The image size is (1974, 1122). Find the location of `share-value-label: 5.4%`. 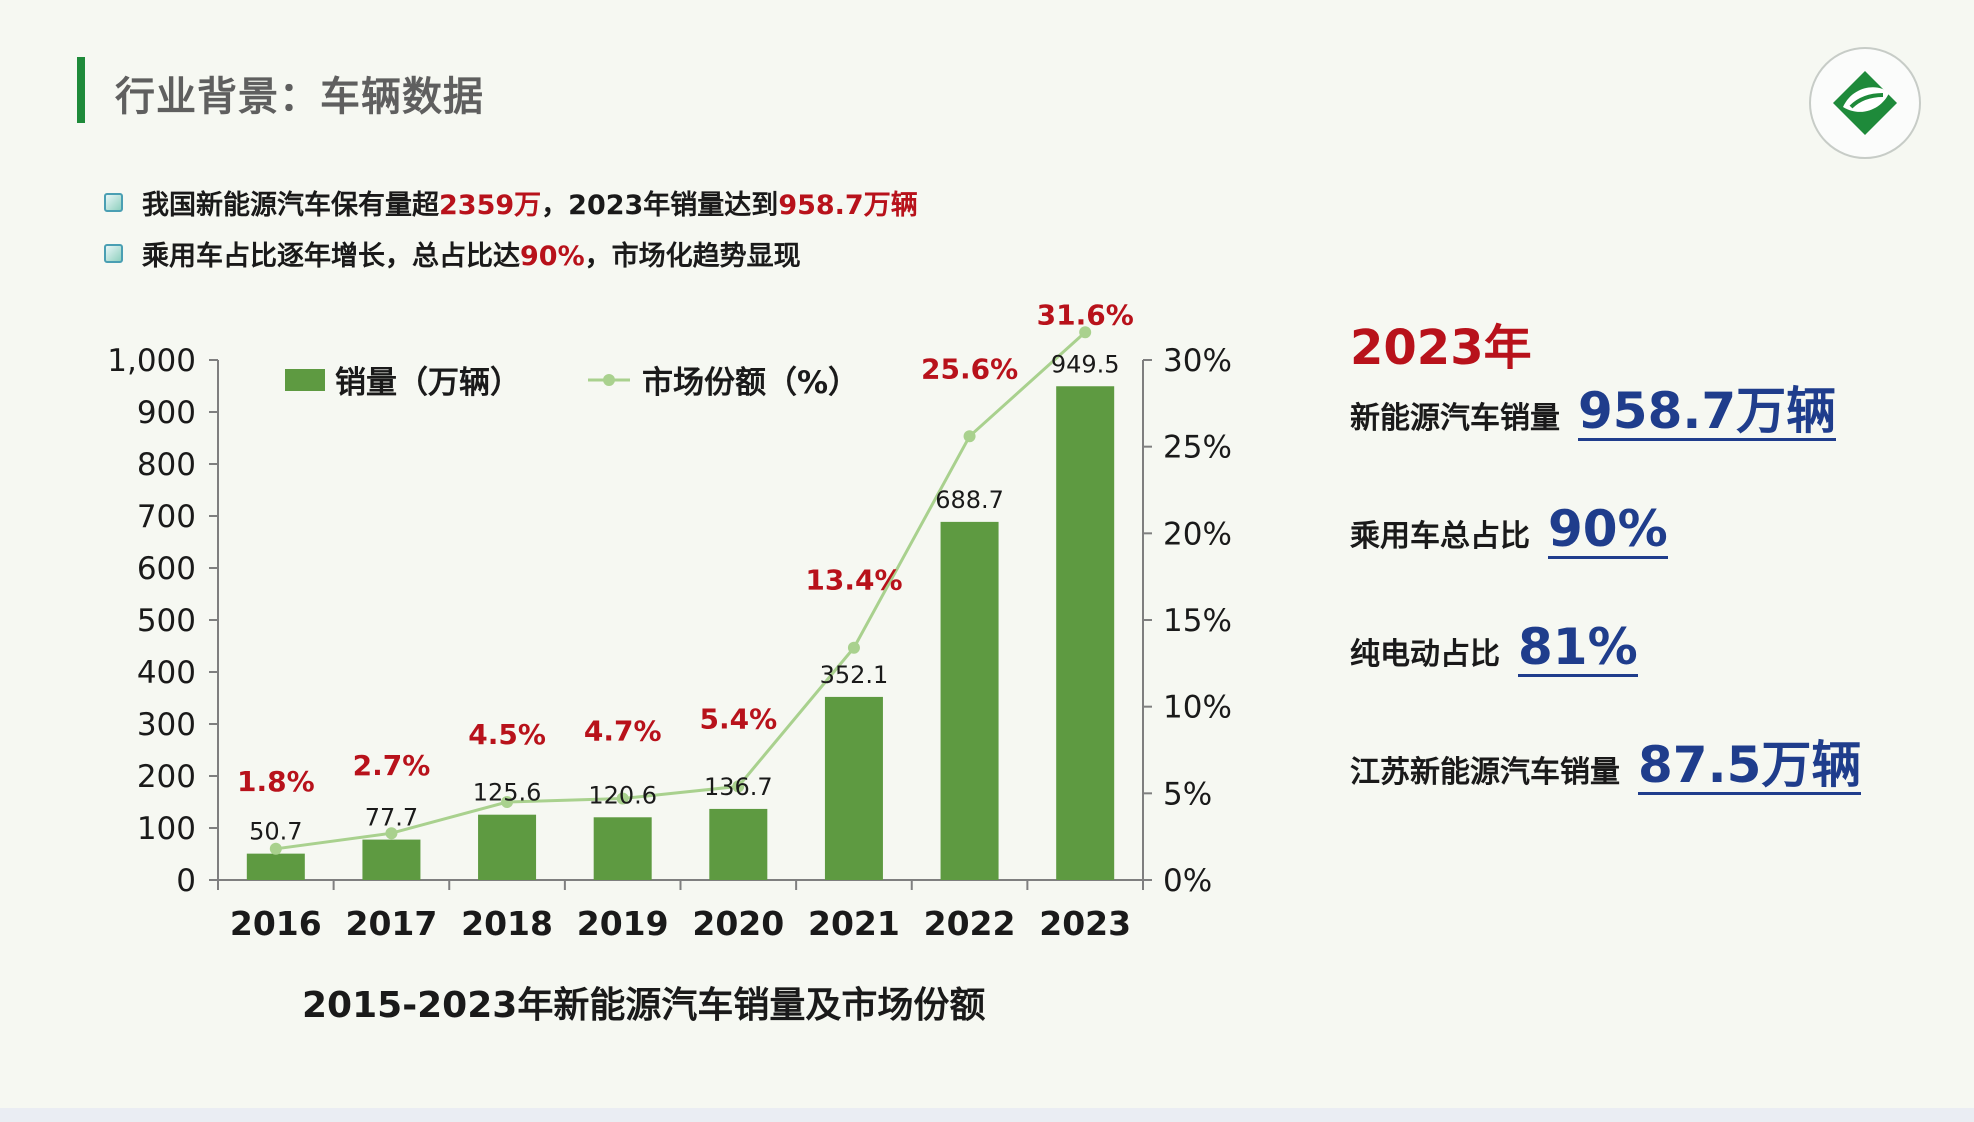

share-value-label: 5.4% is located at coordinates (738, 718).